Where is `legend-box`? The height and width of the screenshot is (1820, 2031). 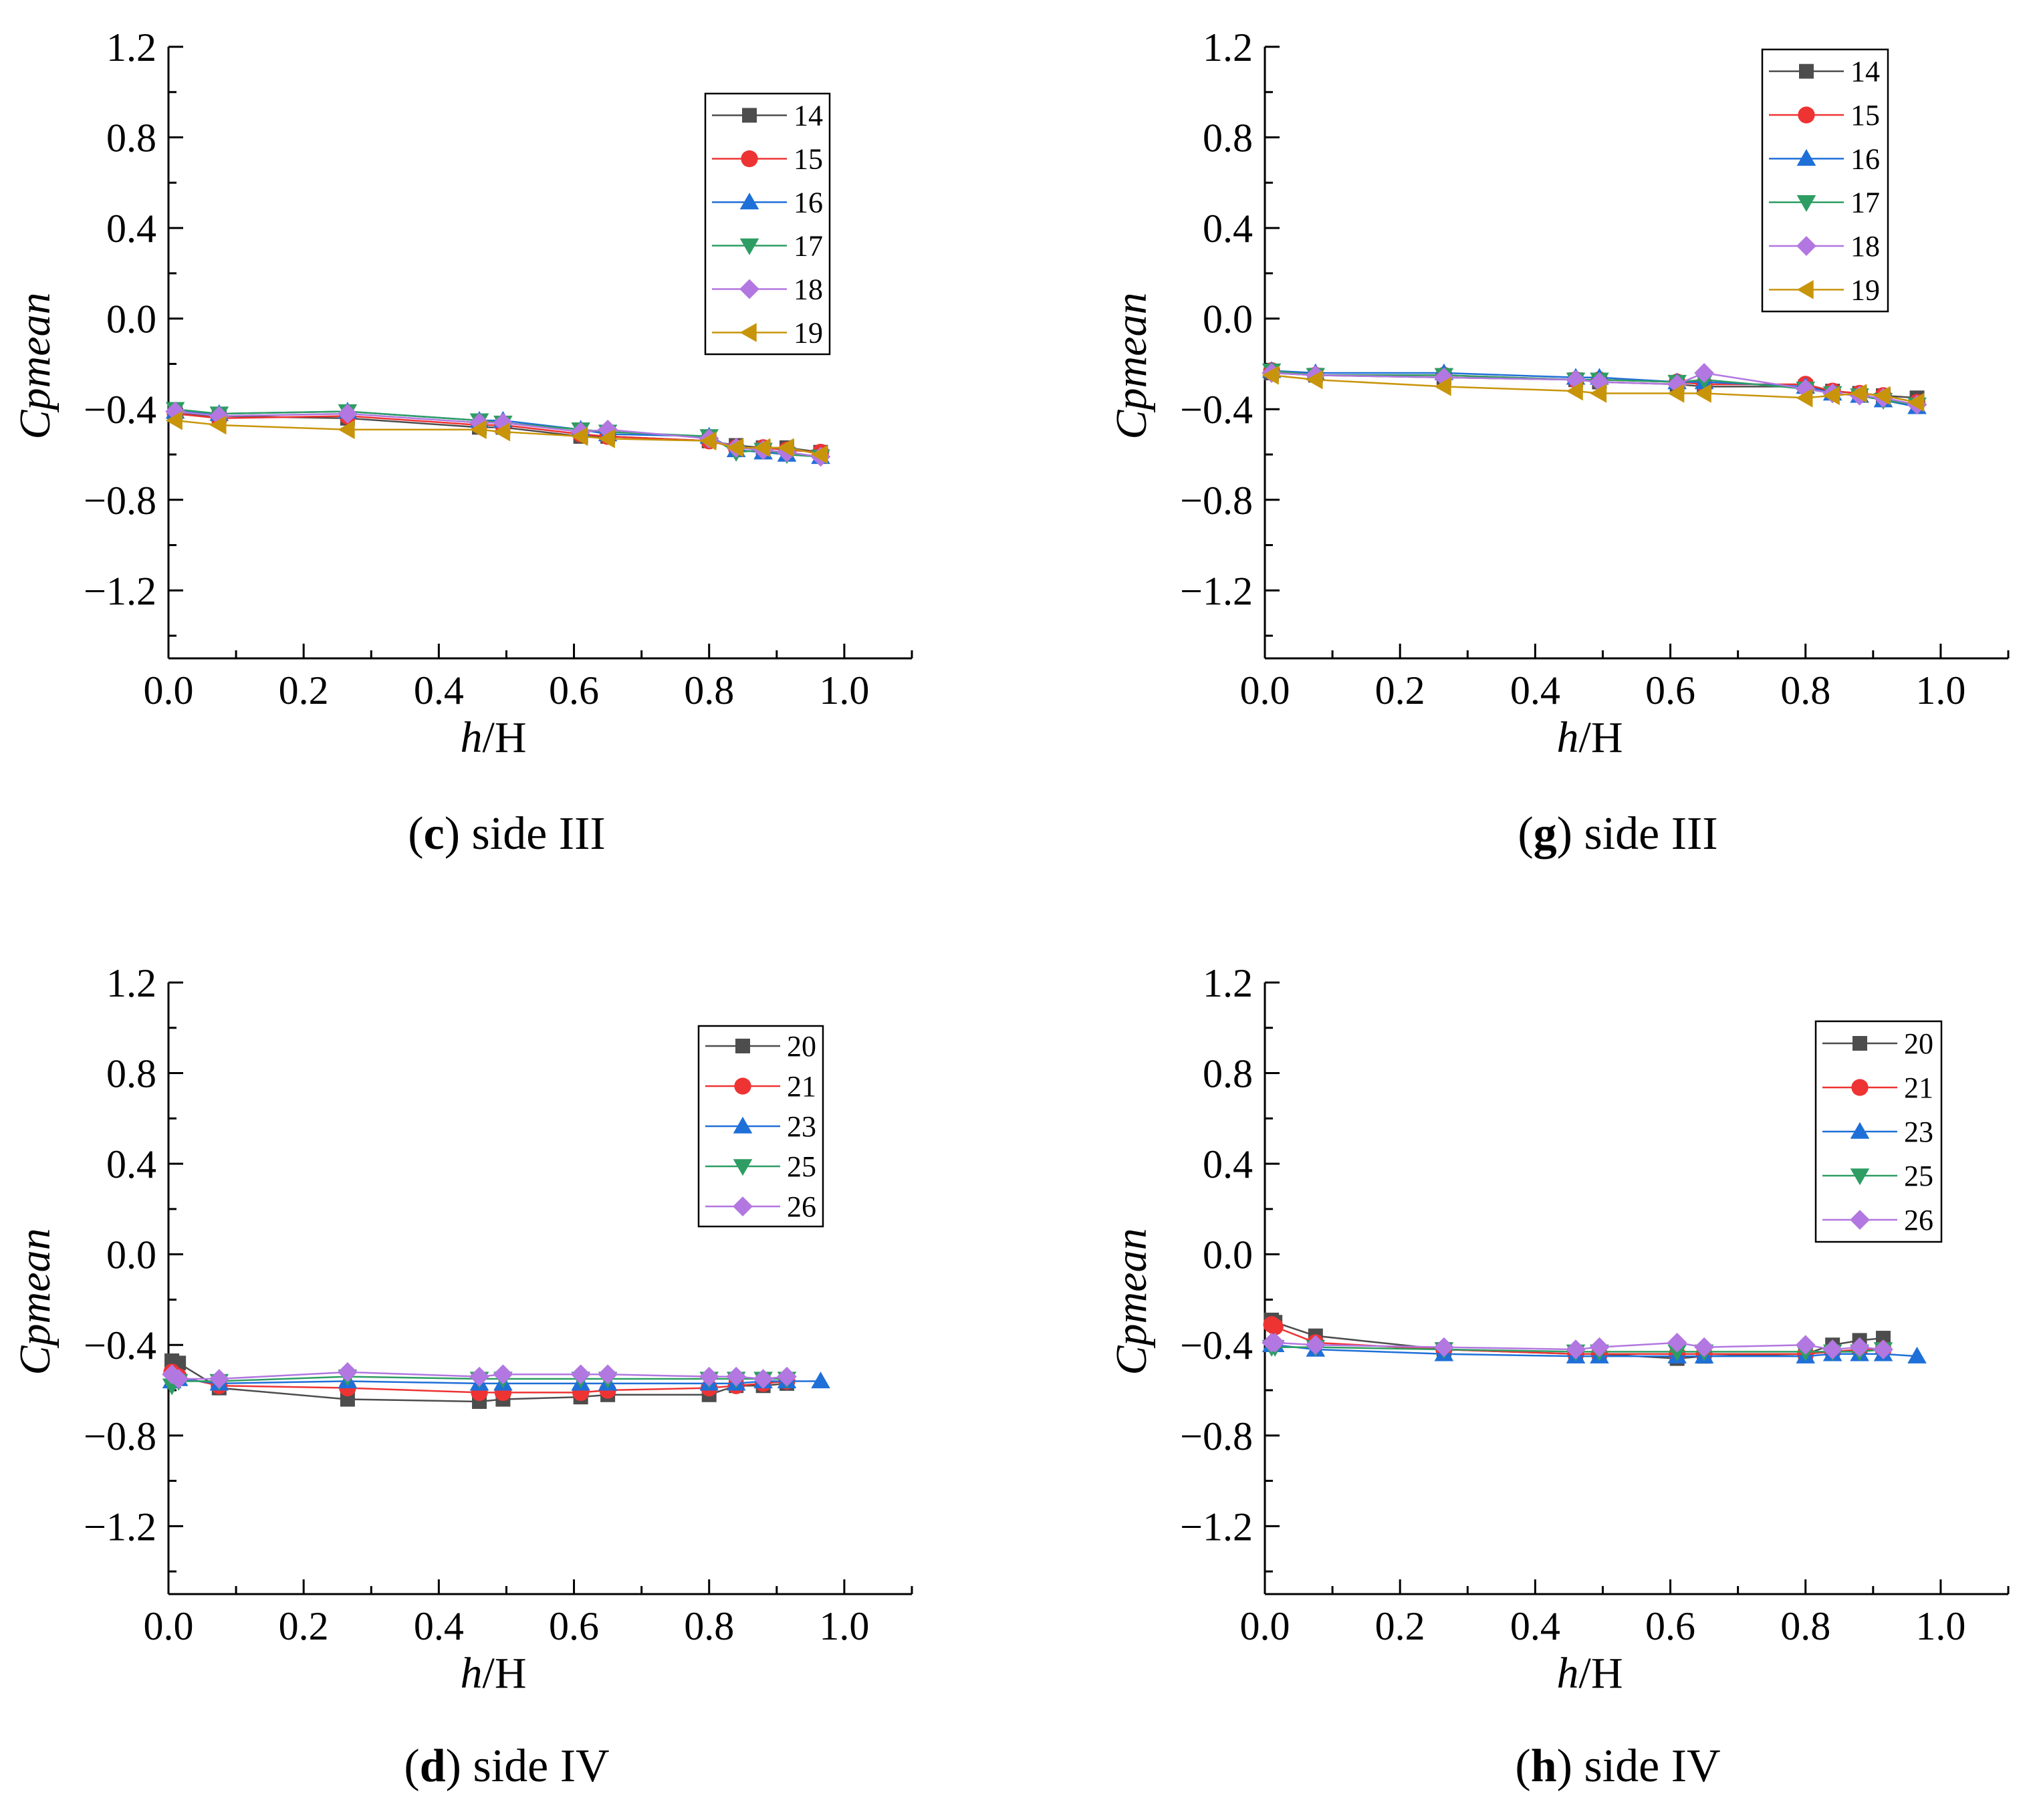 legend-box is located at coordinates (768, 224).